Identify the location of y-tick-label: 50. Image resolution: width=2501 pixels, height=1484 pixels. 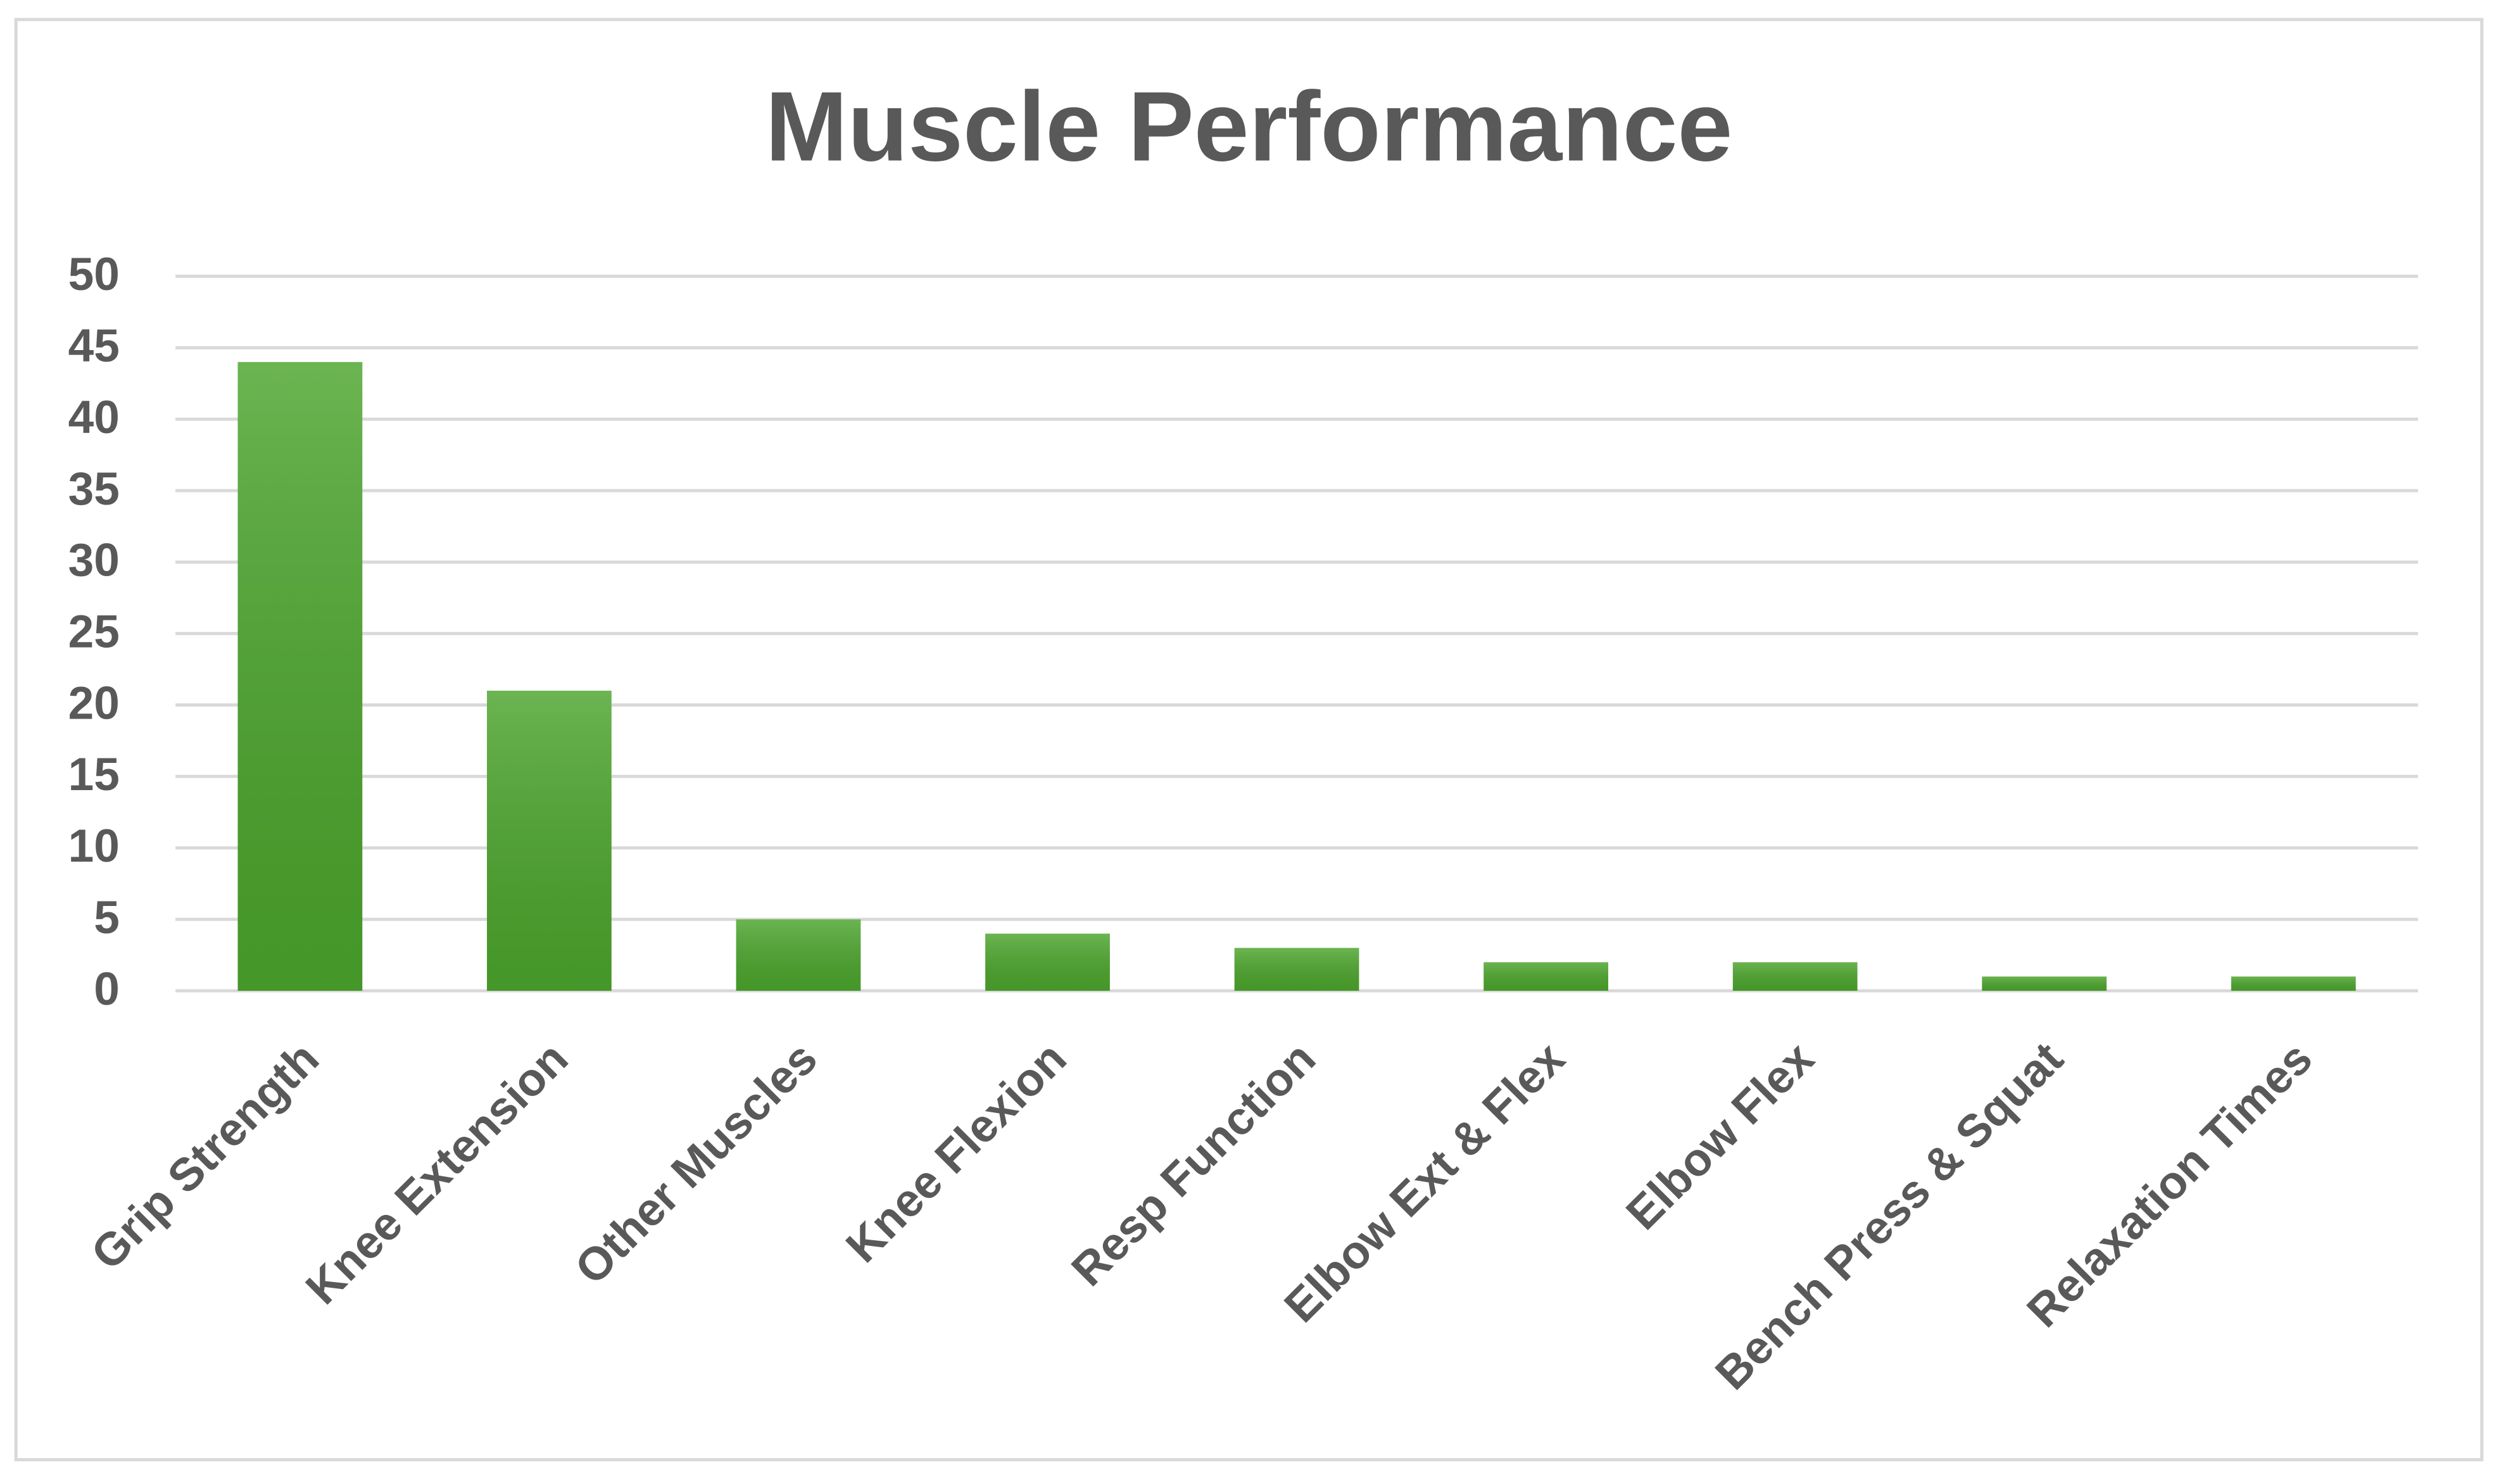
(94, 274).